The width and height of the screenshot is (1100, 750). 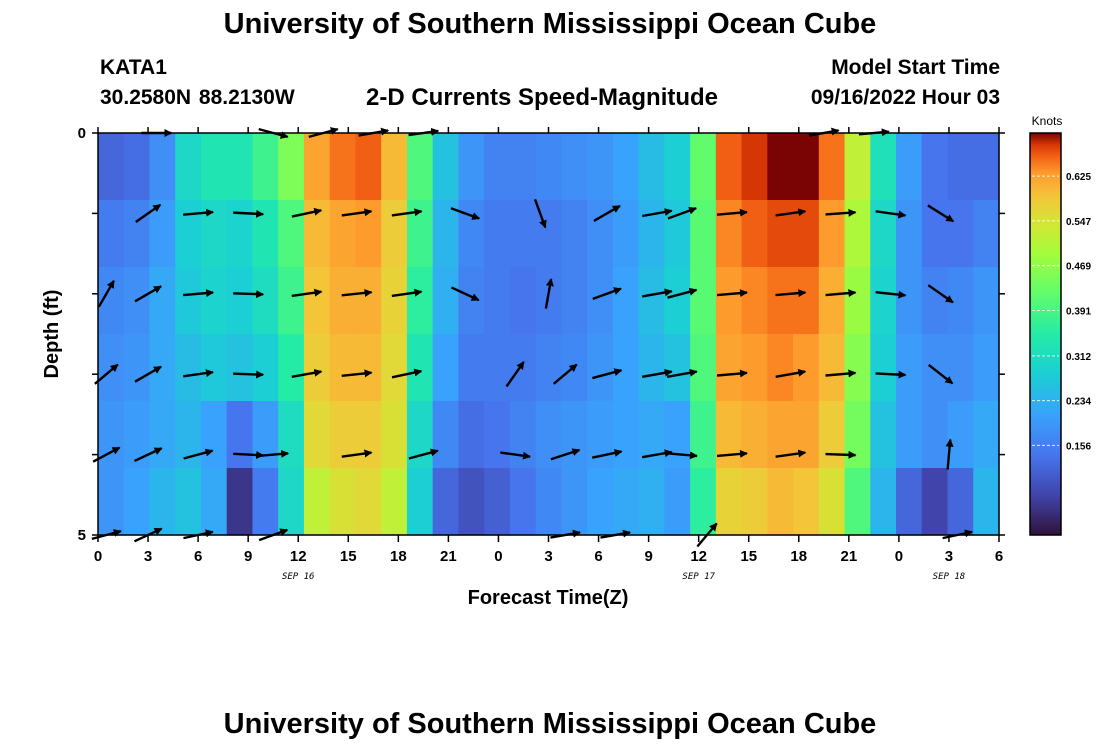 I want to click on x-tick-label: 3, so click(x=949, y=556).